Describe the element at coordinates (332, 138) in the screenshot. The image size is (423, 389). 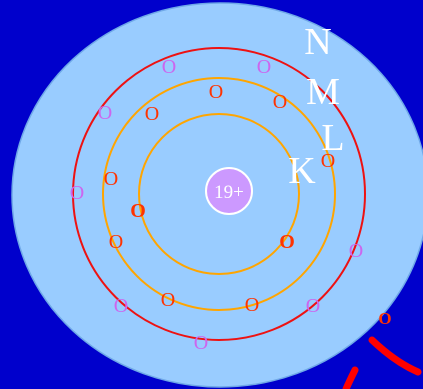
I see `shell-label-l: L` at that location.